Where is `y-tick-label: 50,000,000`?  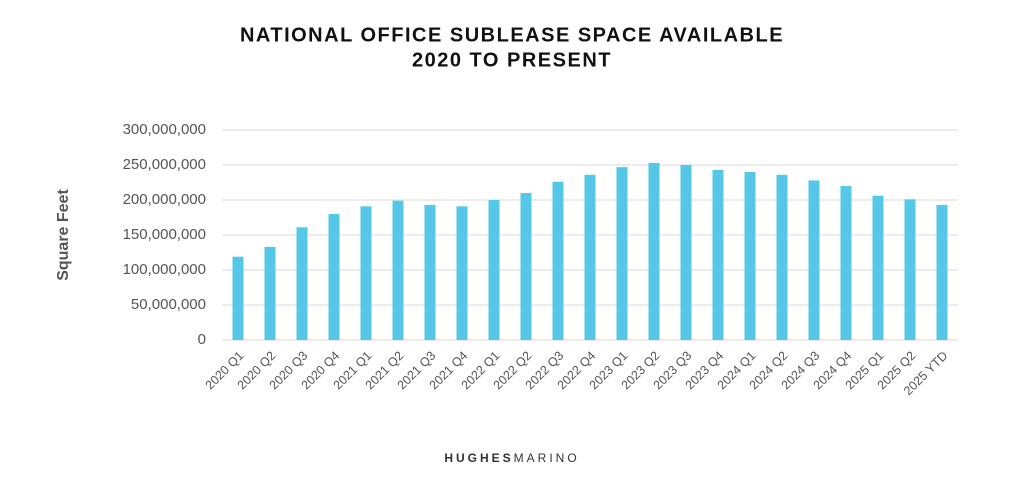
y-tick-label: 50,000,000 is located at coordinates (168, 304).